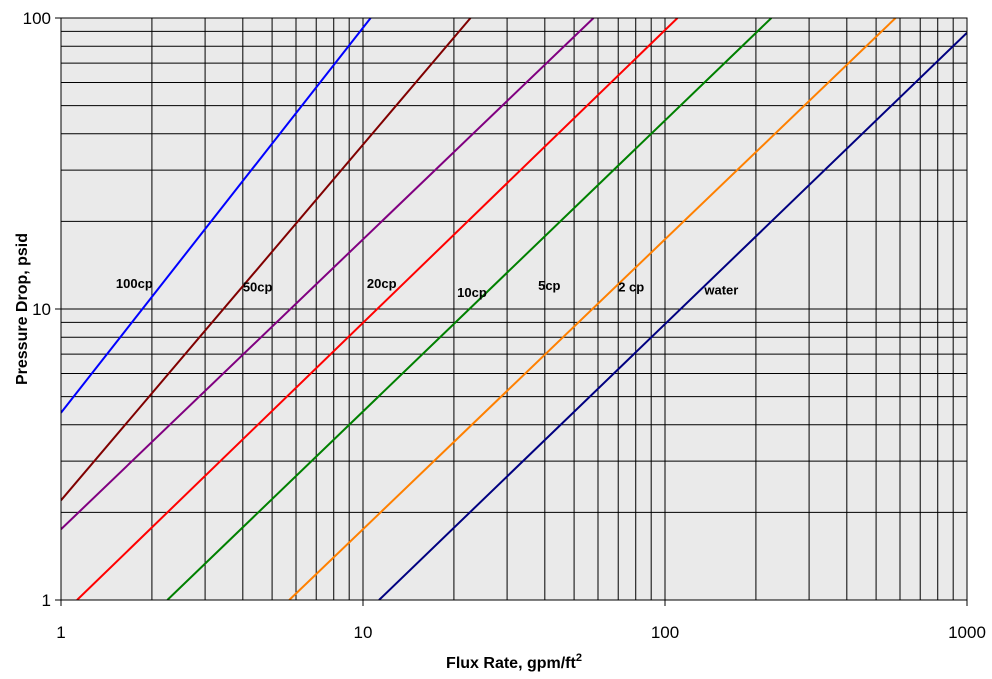 Image resolution: width=992 pixels, height=679 pixels. I want to click on series-label: 5cp, so click(549, 285).